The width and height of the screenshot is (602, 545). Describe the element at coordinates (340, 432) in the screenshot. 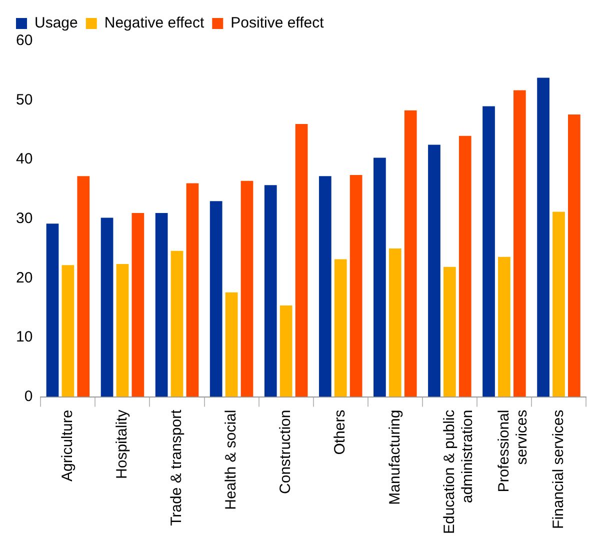

I see `x-tick-label: Others` at that location.